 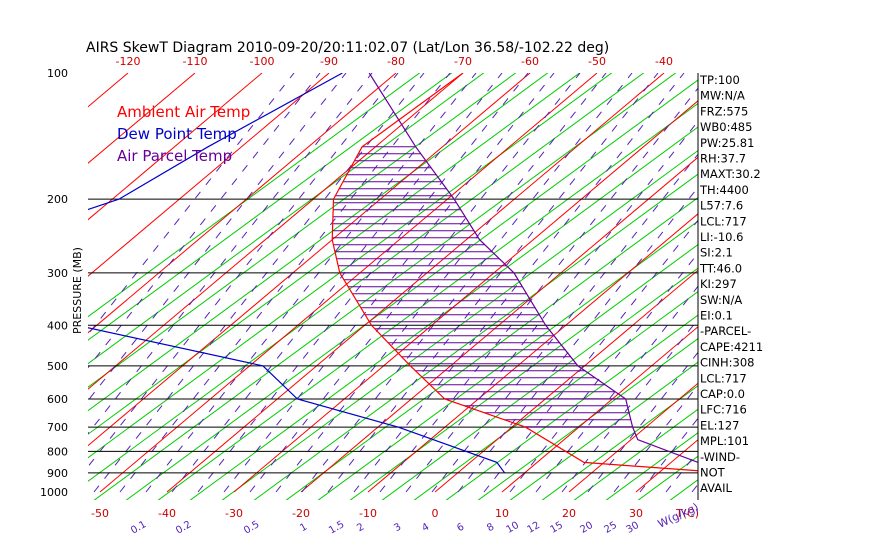 What do you see at coordinates (664, 61) in the screenshot?
I see `top-temp-tick-label: -40` at bounding box center [664, 61].